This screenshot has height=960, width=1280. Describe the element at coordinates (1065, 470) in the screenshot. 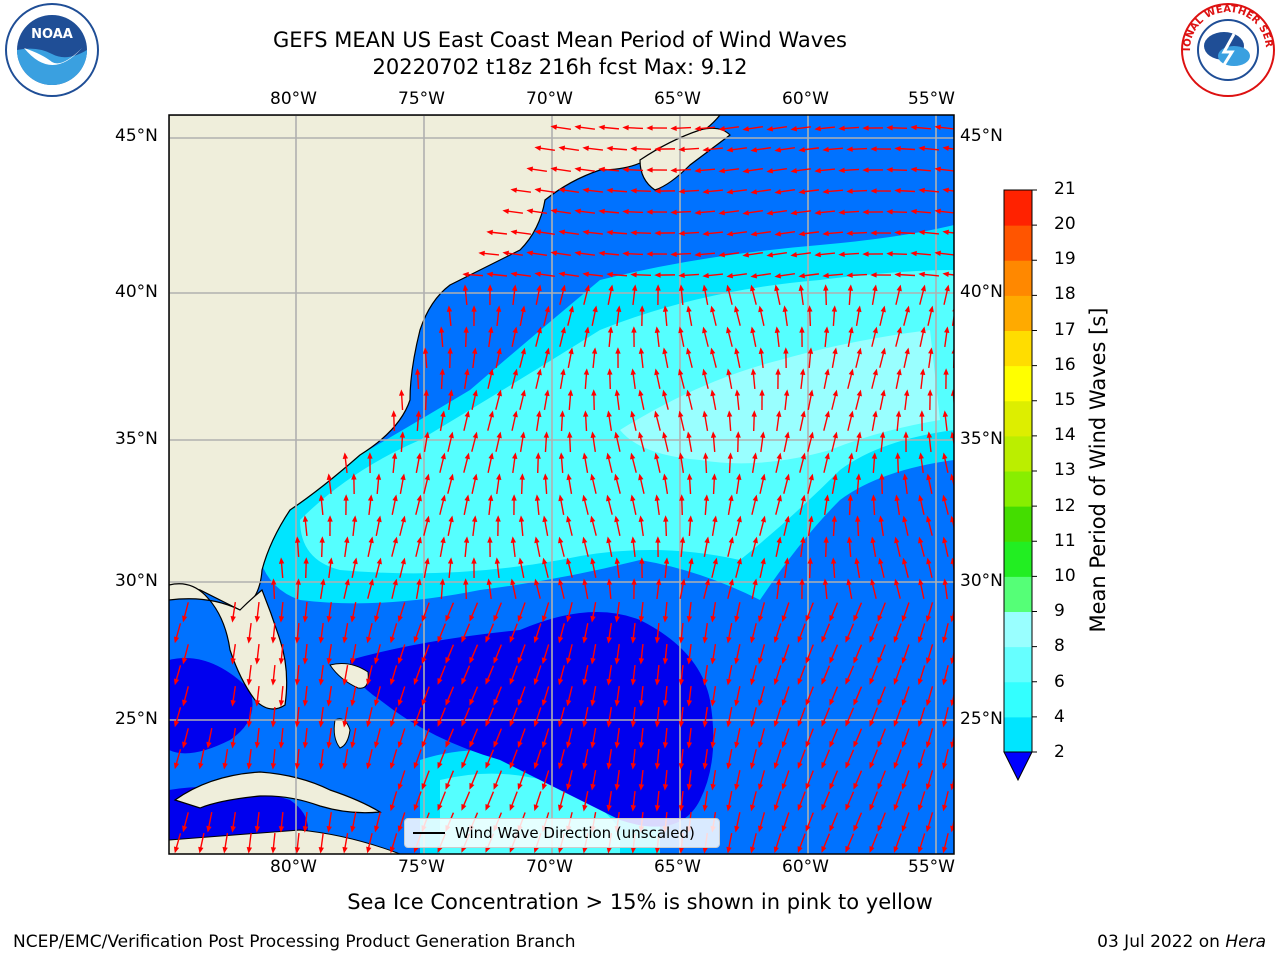

I see `colorbar-label: 13` at that location.